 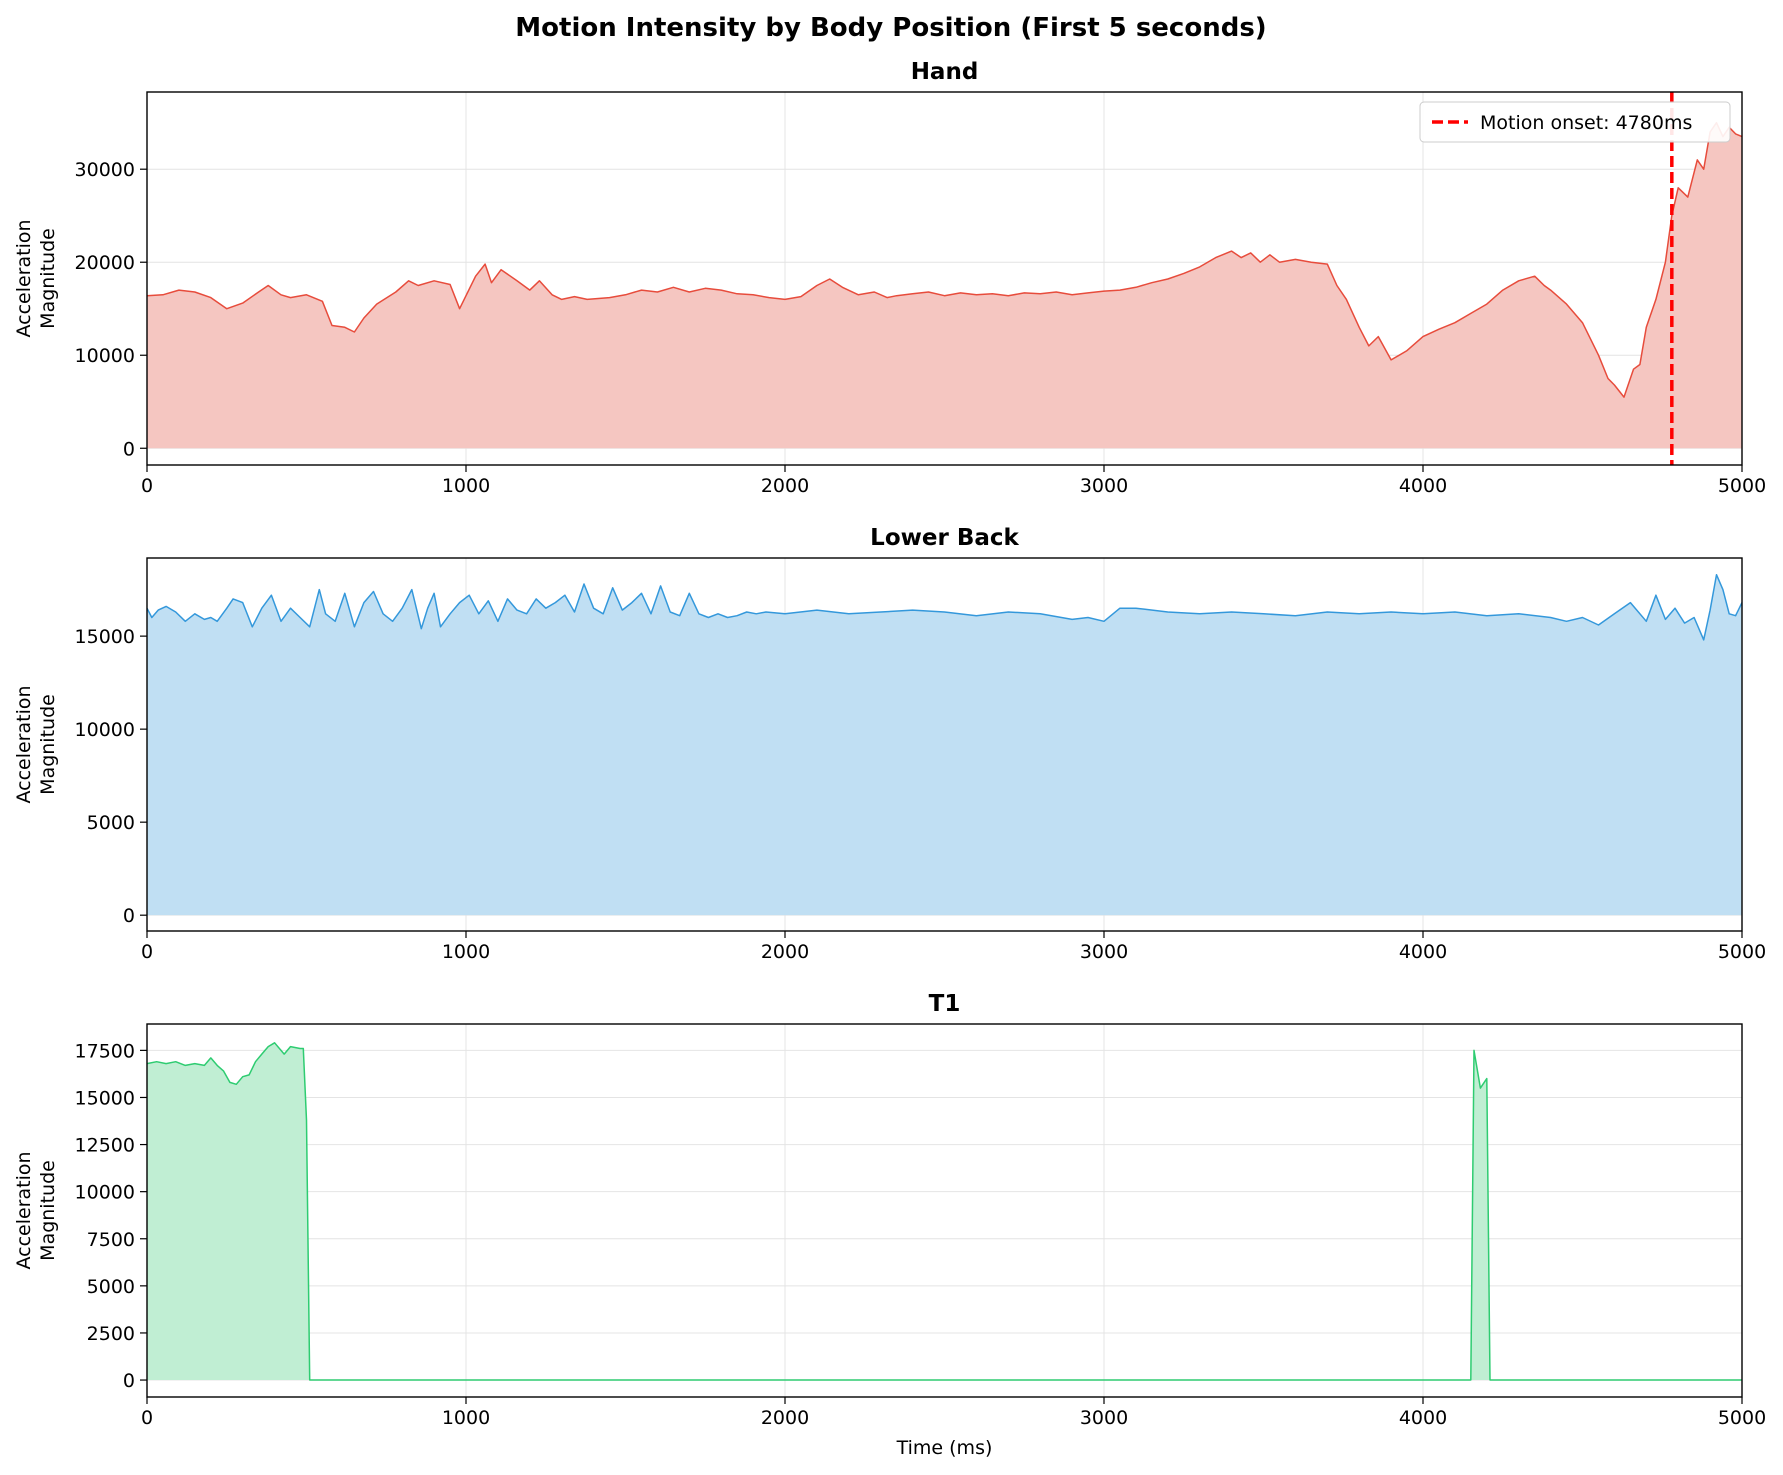 What do you see at coordinates (111, 1240) in the screenshot?
I see `y-tick-label: 7500` at bounding box center [111, 1240].